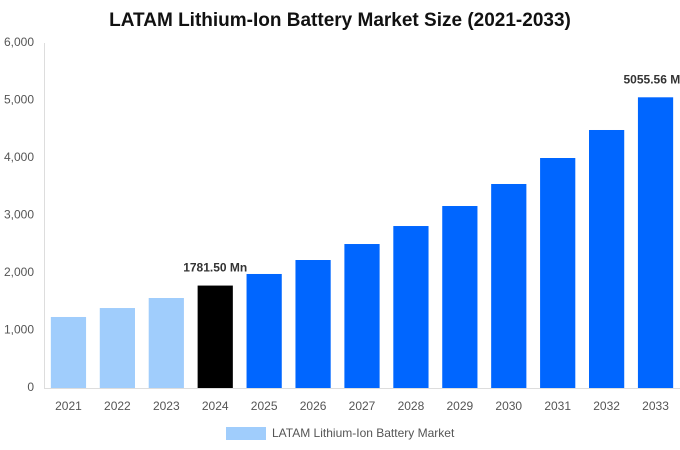 The image size is (680, 450). What do you see at coordinates (19, 157) in the screenshot?
I see `y-tick-label: 4,000` at bounding box center [19, 157].